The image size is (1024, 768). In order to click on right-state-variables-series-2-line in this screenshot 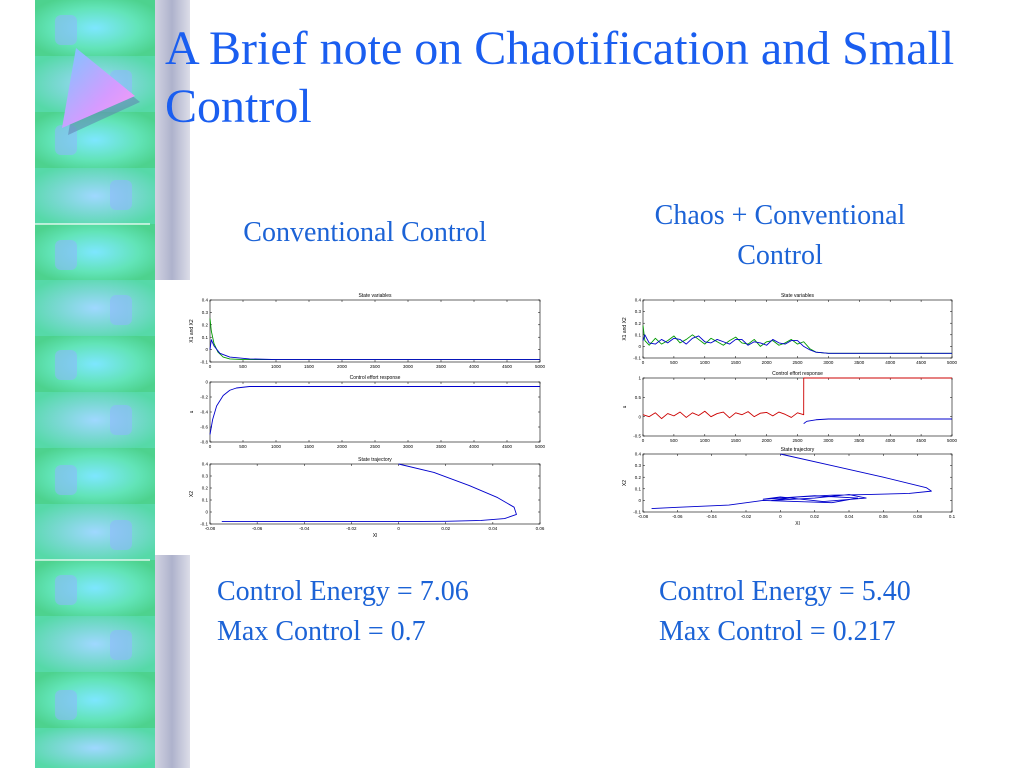, I will do `click(797, 344)`.